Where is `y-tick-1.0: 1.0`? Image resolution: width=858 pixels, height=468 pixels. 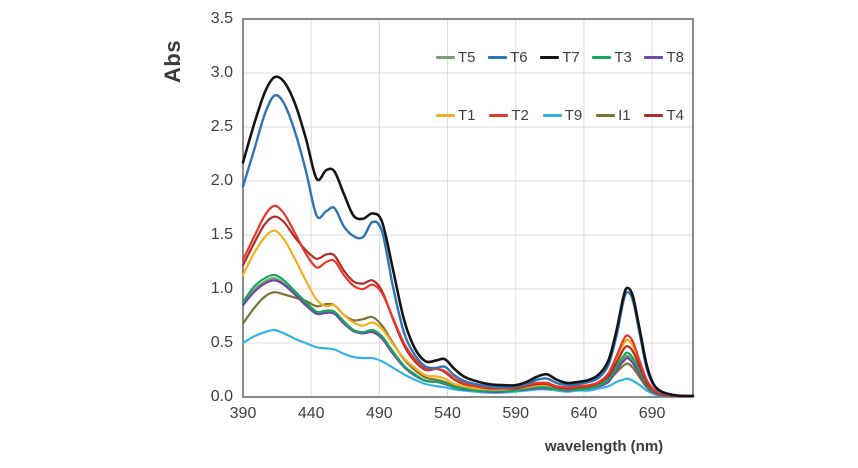
y-tick-1.0: 1.0 is located at coordinates (221, 288).